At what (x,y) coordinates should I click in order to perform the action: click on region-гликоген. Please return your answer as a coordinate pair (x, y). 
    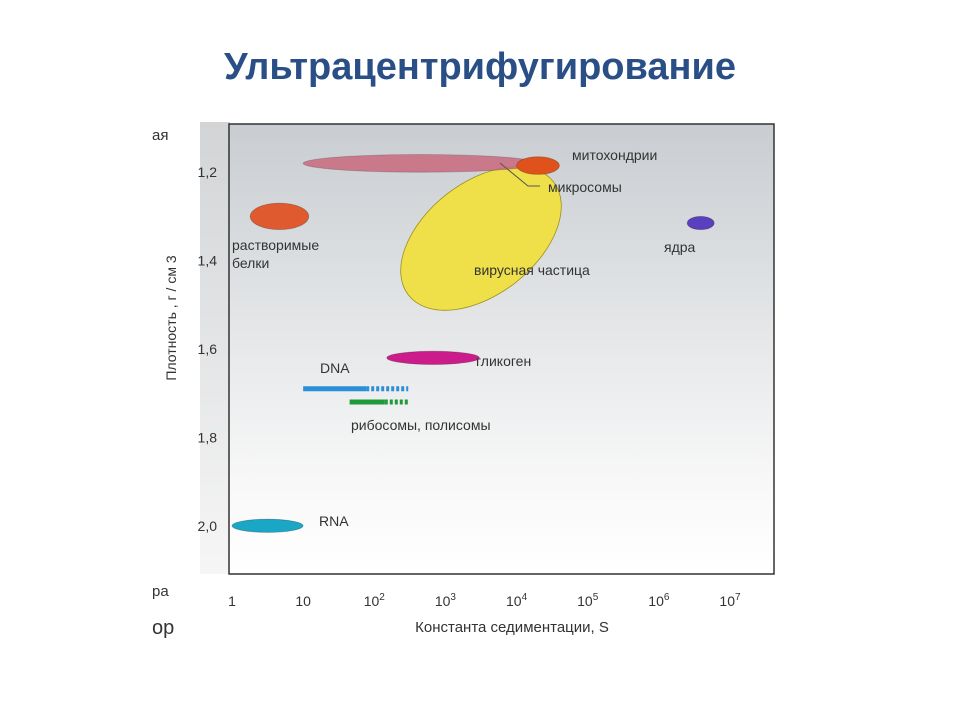
    Looking at the image, I should click on (433, 357).